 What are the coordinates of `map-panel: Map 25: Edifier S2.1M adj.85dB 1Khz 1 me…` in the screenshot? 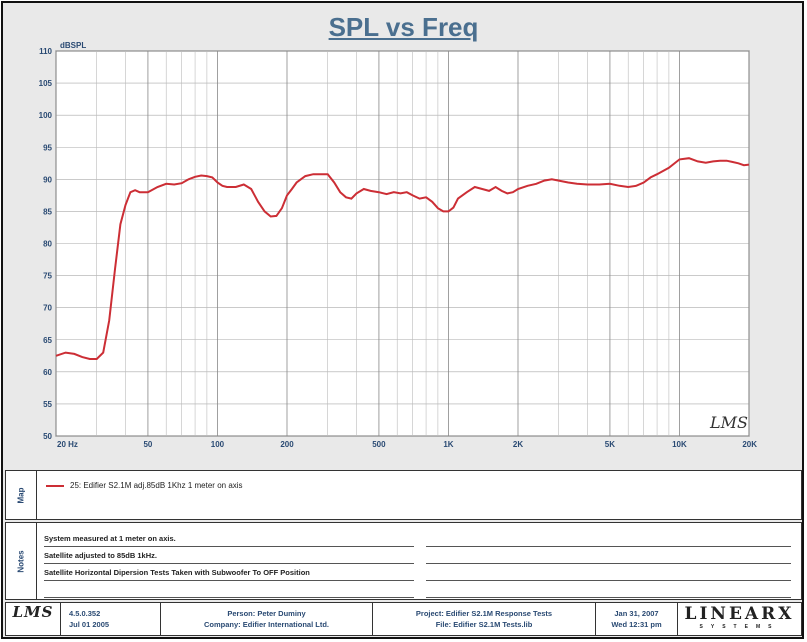 It's located at (403, 495).